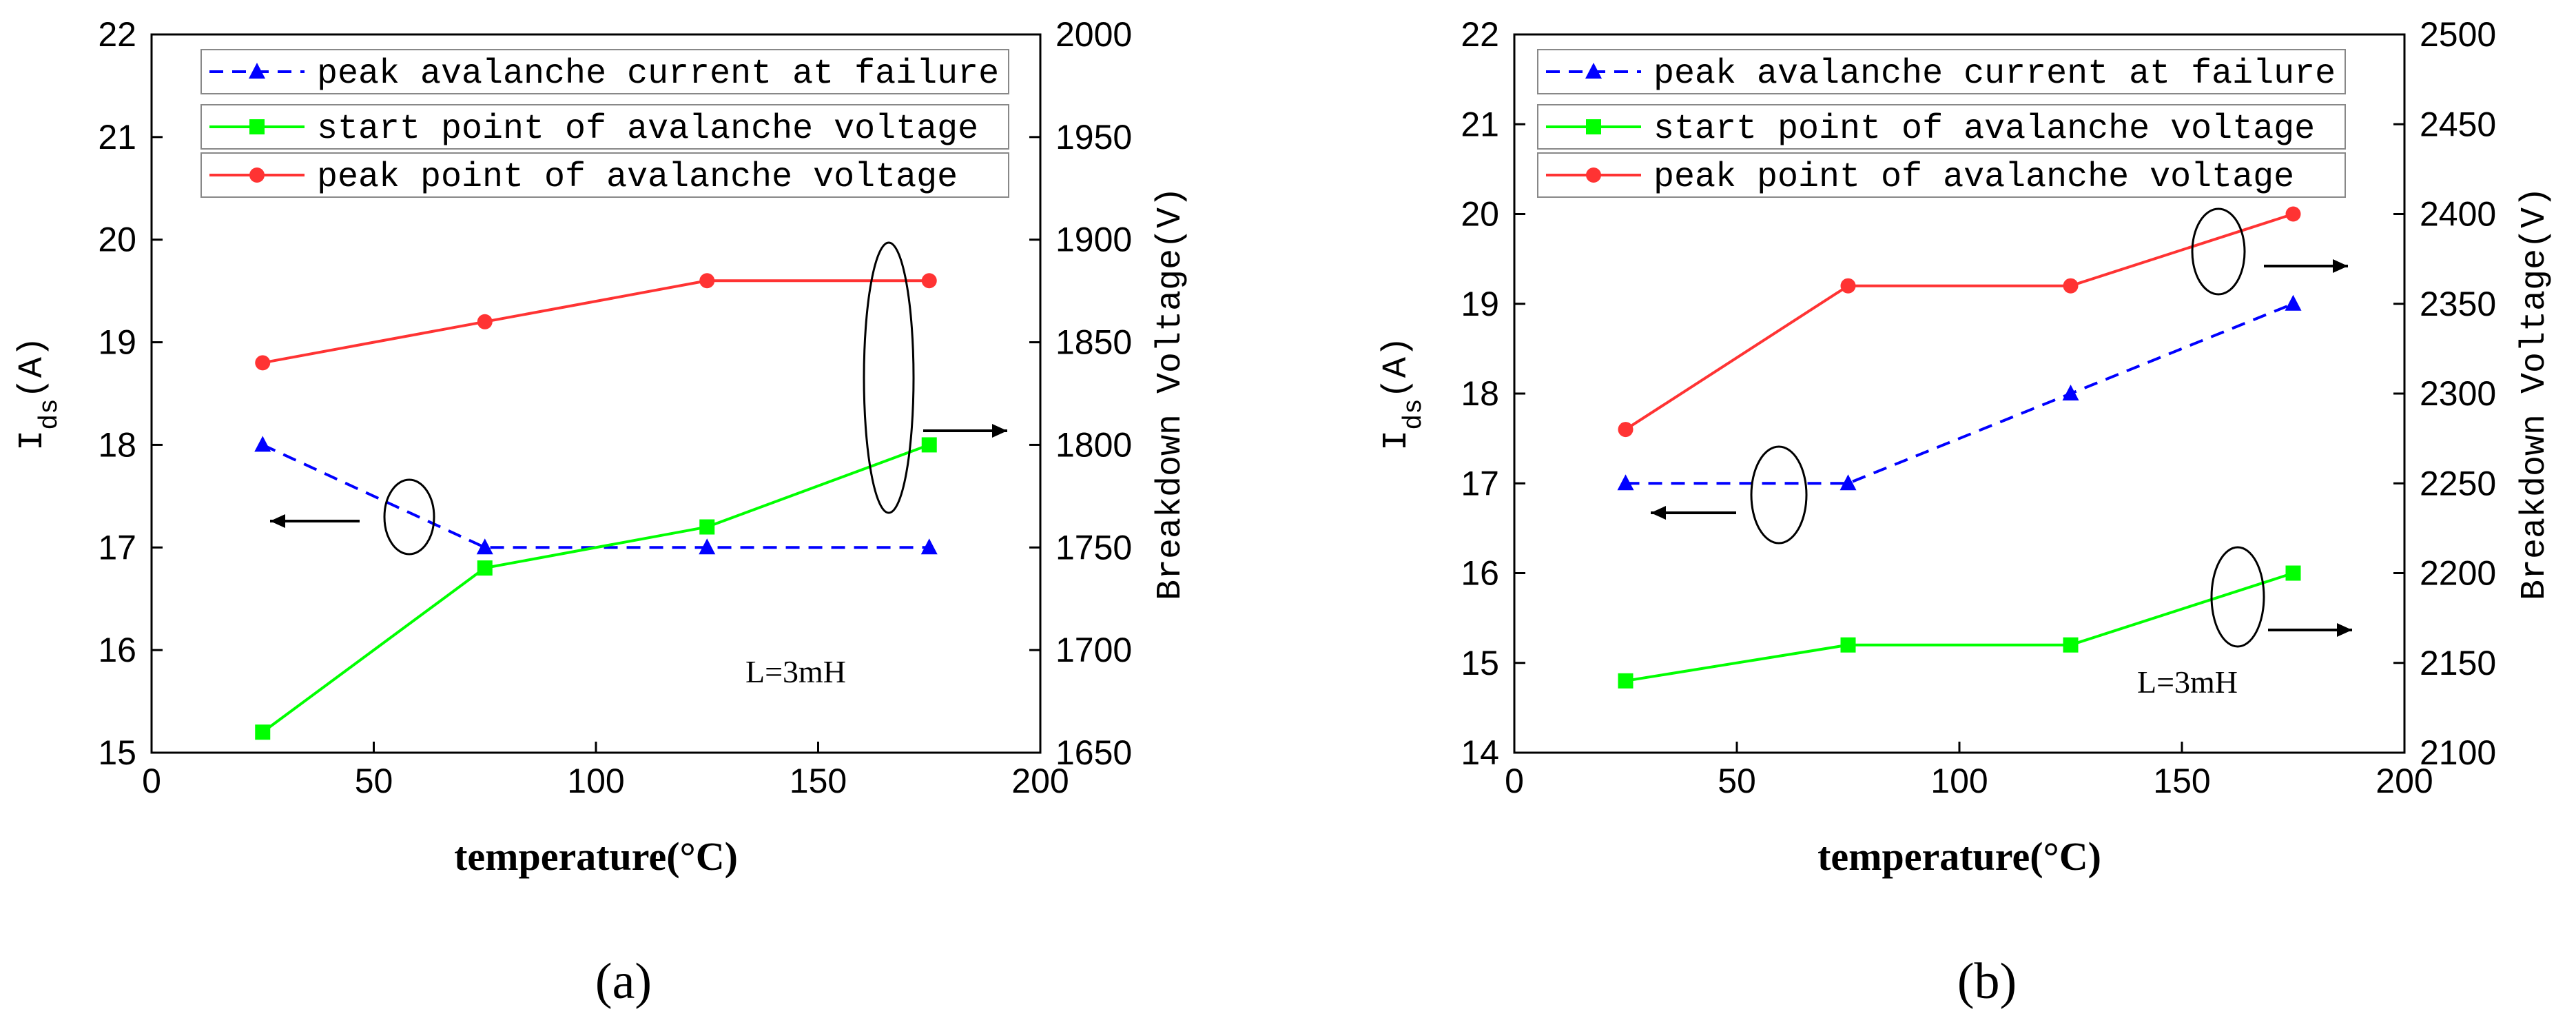 The height and width of the screenshot is (1027, 2576). I want to click on y-right-tick-label: 1650, so click(1093, 752).